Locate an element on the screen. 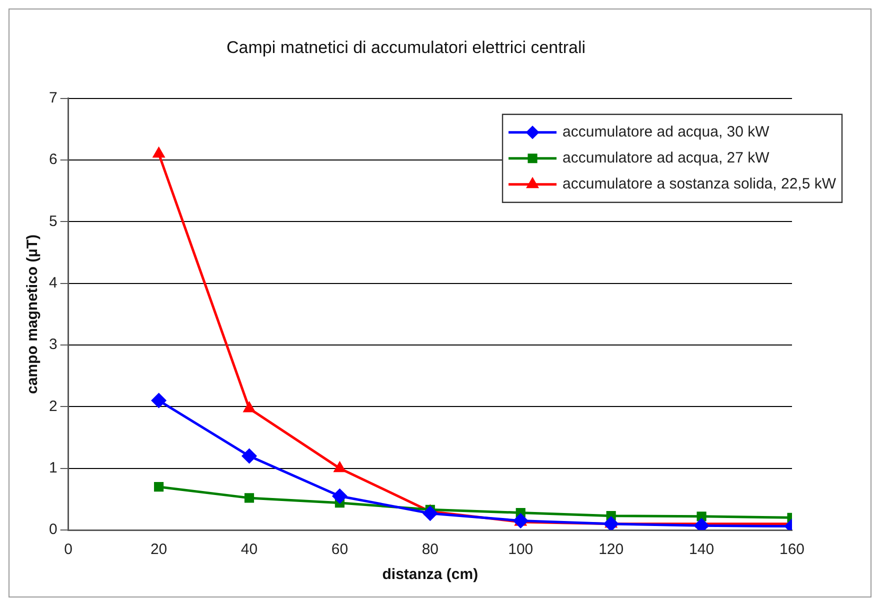 This screenshot has height=606, width=880. y-tick-label: 7 is located at coordinates (53, 98).